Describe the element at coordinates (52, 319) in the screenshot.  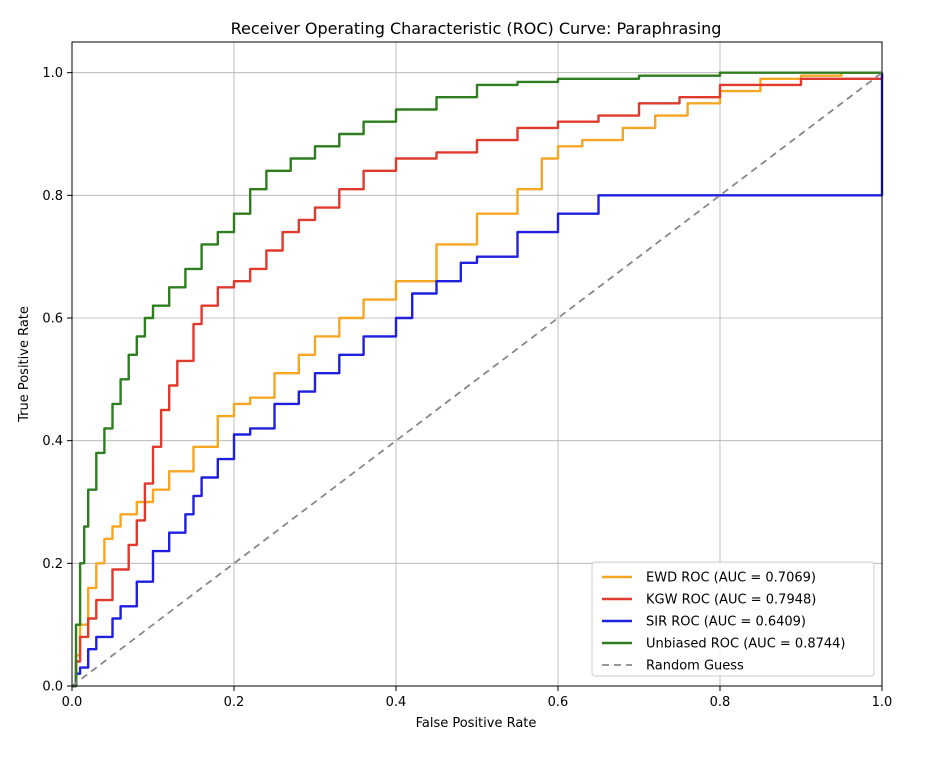
I see `y-tick-label: 0.6` at that location.